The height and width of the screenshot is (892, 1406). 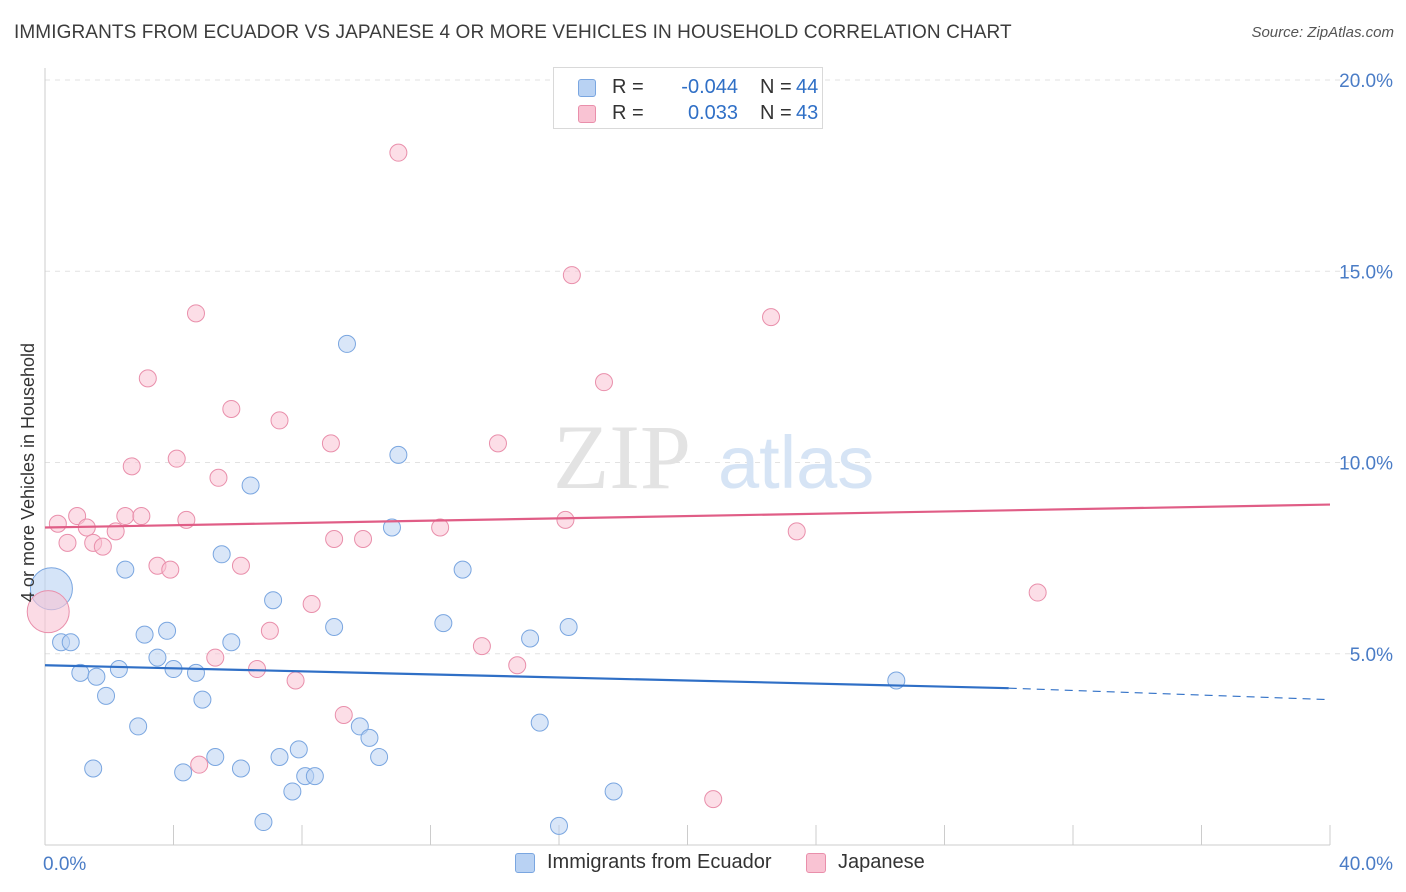 I want to click on trend-line-japanese, so click(x=687, y=516).